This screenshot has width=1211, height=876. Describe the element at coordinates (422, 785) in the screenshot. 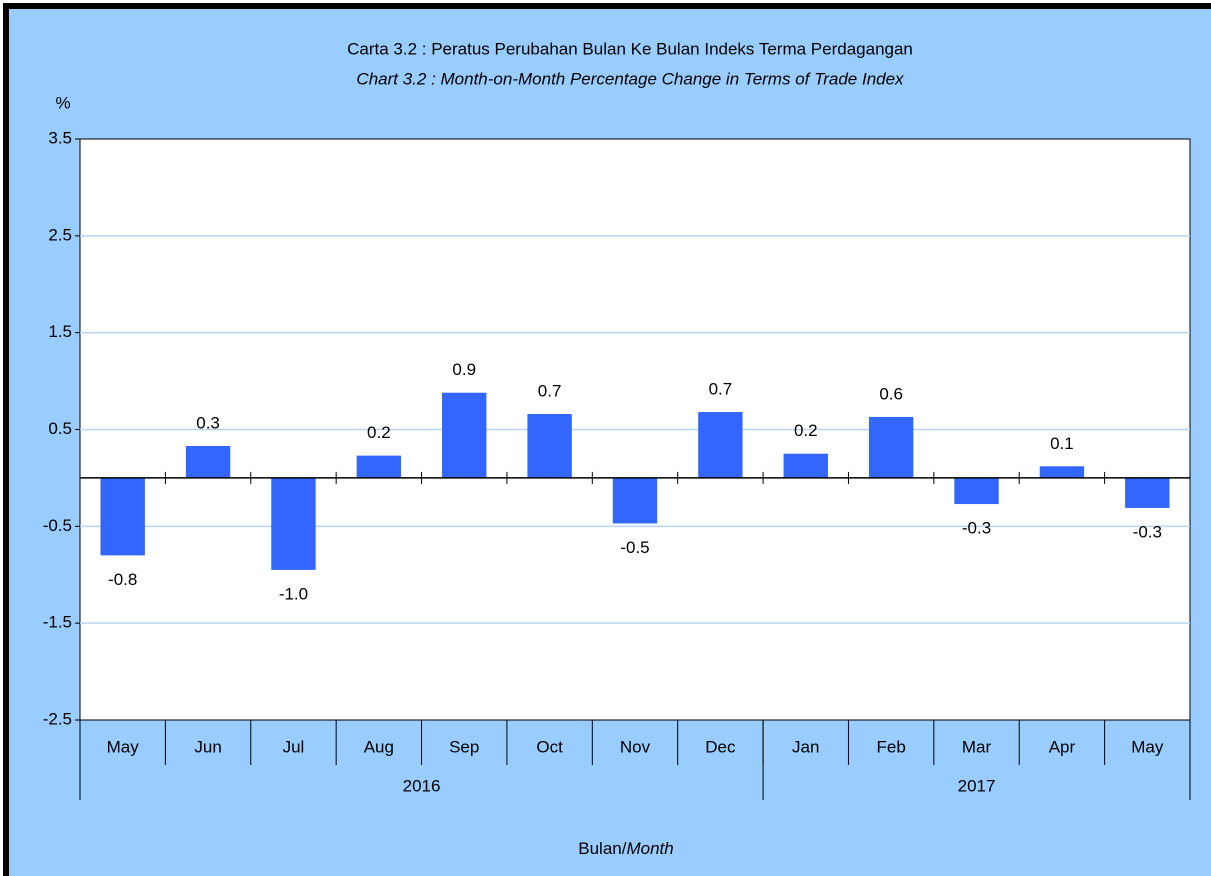

I see `group-label: 2016` at that location.